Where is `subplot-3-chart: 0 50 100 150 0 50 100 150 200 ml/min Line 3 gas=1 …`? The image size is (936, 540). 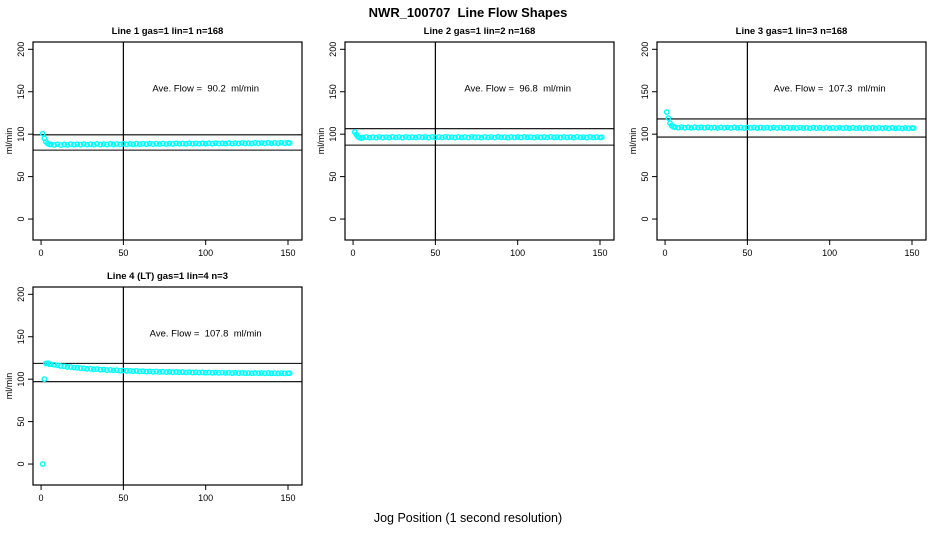 subplot-3-chart: 0 50 100 150 0 50 100 150 200 ml/min Line 3 gas=1 … is located at coordinates (777, 142).